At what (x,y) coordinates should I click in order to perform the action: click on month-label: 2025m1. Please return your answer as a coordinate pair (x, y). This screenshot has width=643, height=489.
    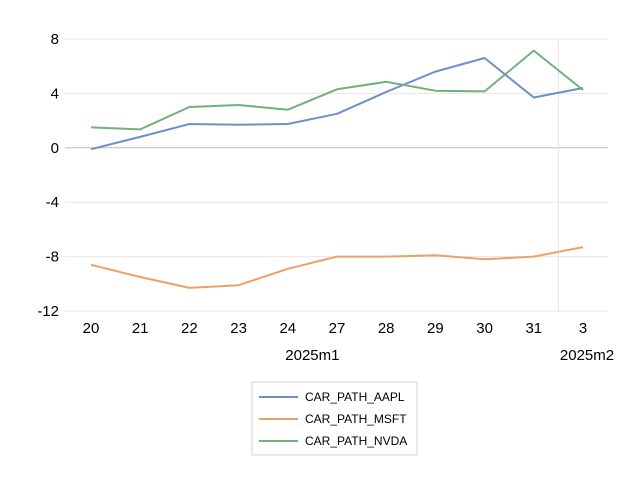
    Looking at the image, I should click on (312, 355).